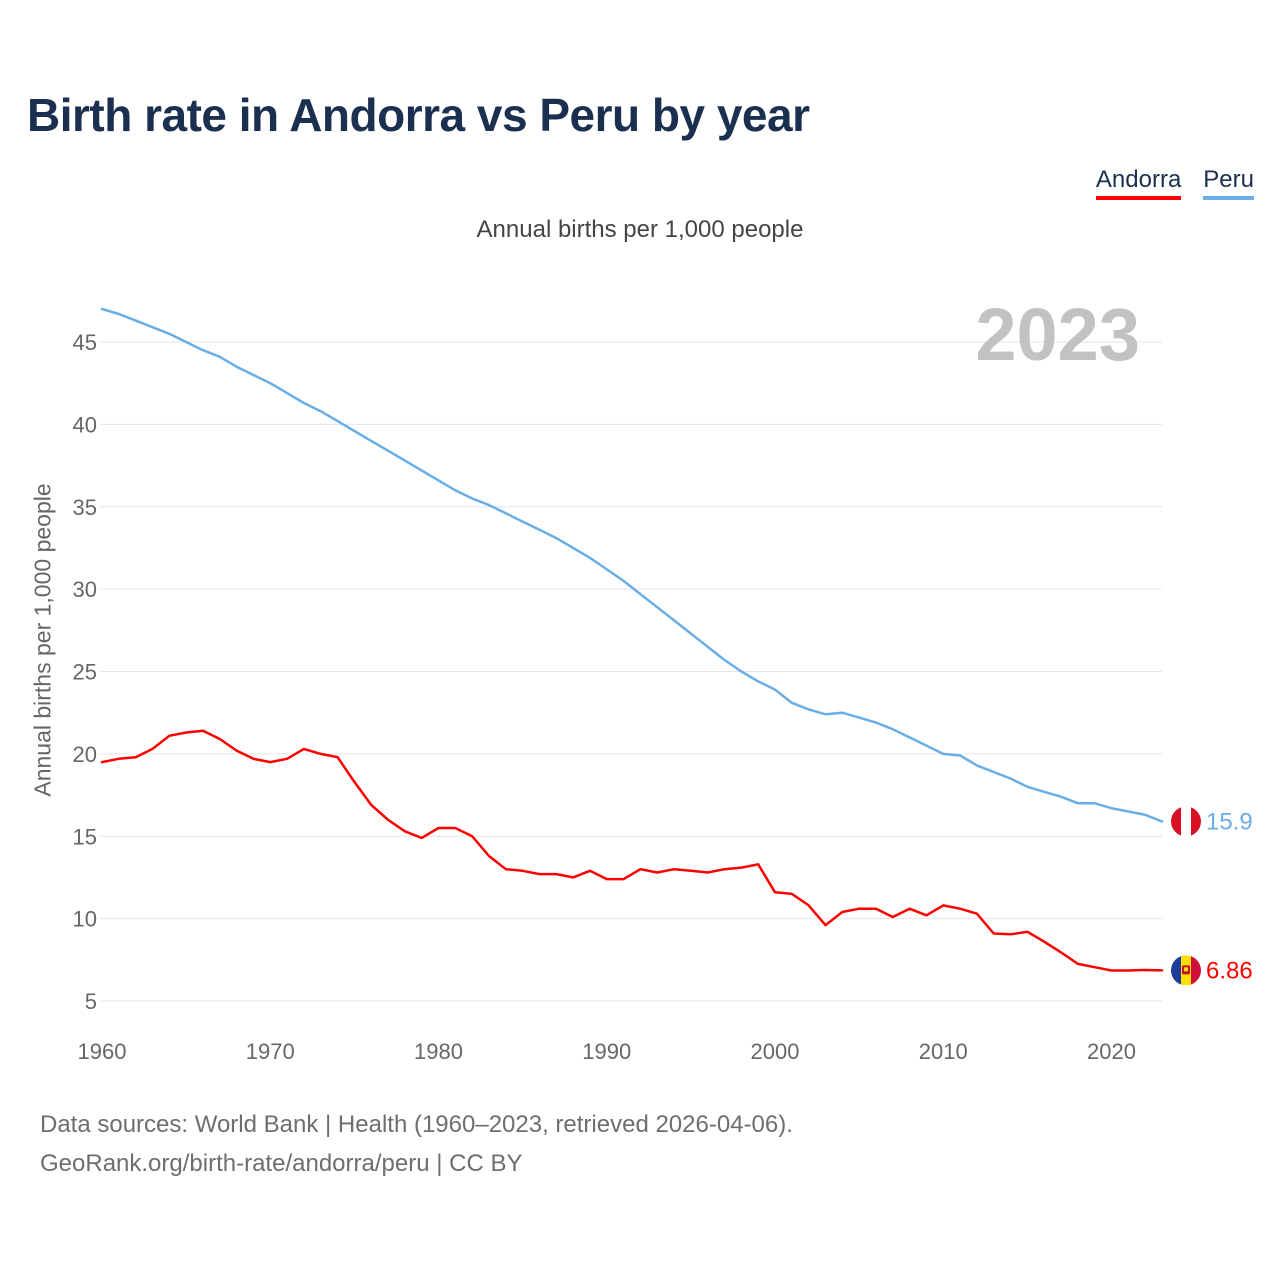 Image resolution: width=1280 pixels, height=1280 pixels. Describe the element at coordinates (85, 754) in the screenshot. I see `y-tick-label: 20` at that location.